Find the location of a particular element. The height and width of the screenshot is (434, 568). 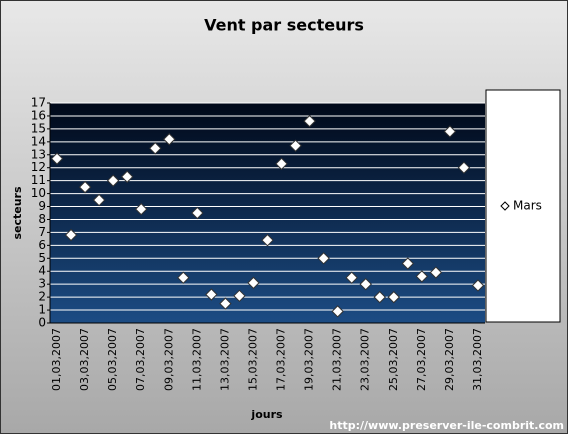

y-tick-label: 8 is located at coordinates (42, 219).